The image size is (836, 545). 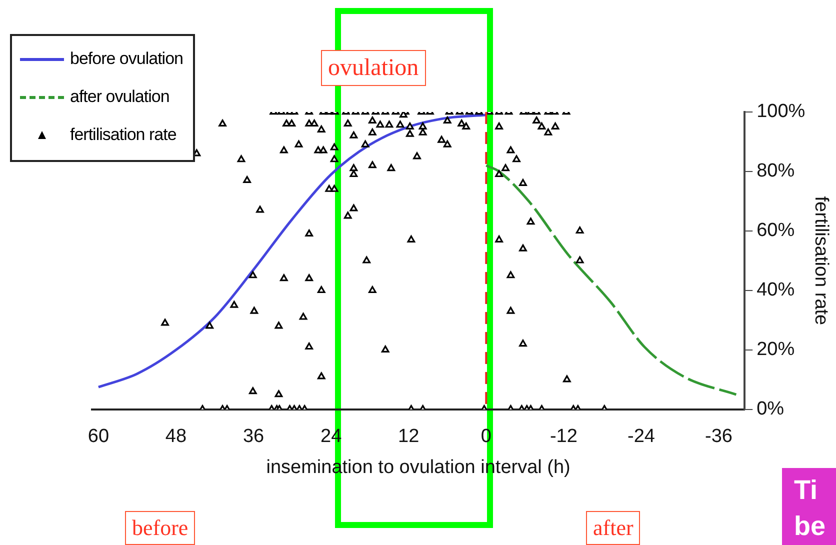 What do you see at coordinates (810, 508) in the screenshot?
I see `text: Ti be` at bounding box center [810, 508].